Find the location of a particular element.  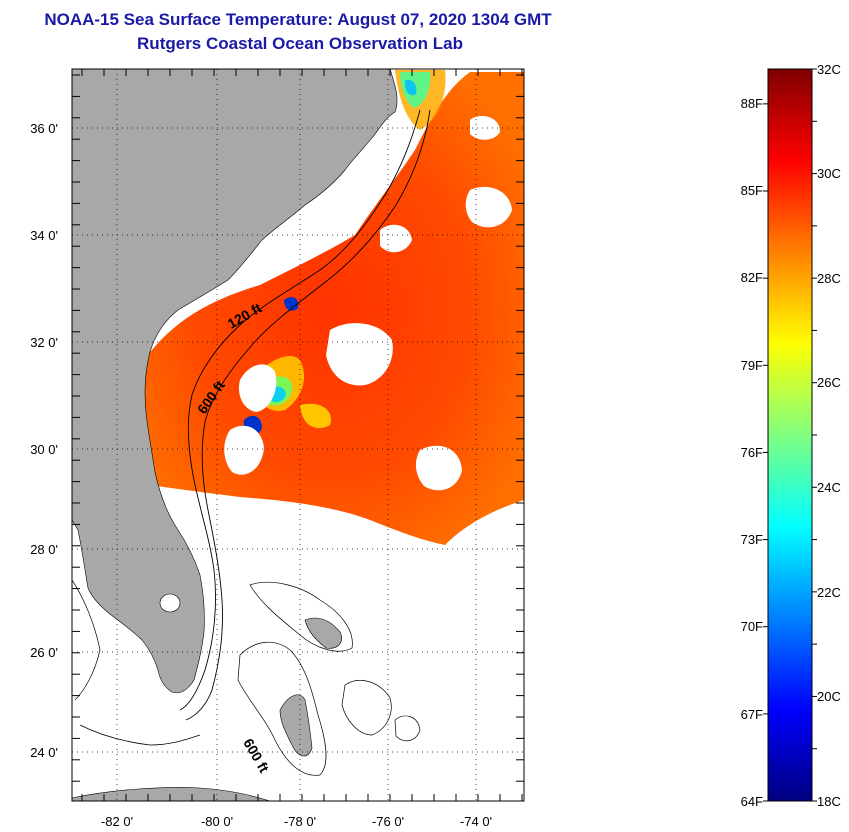

cb-c-28: 28C is located at coordinates (829, 278).